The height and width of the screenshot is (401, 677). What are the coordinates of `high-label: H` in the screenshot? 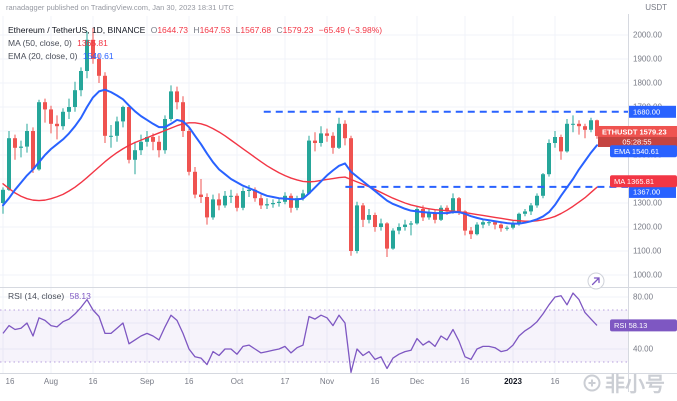 It's located at (196, 30).